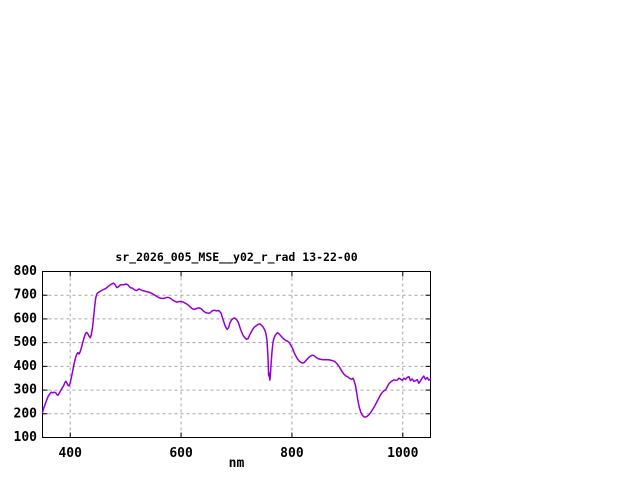 Image resolution: width=640 pixels, height=480 pixels. What do you see at coordinates (70, 453) in the screenshot?
I see `x-tick-label: 400` at bounding box center [70, 453].